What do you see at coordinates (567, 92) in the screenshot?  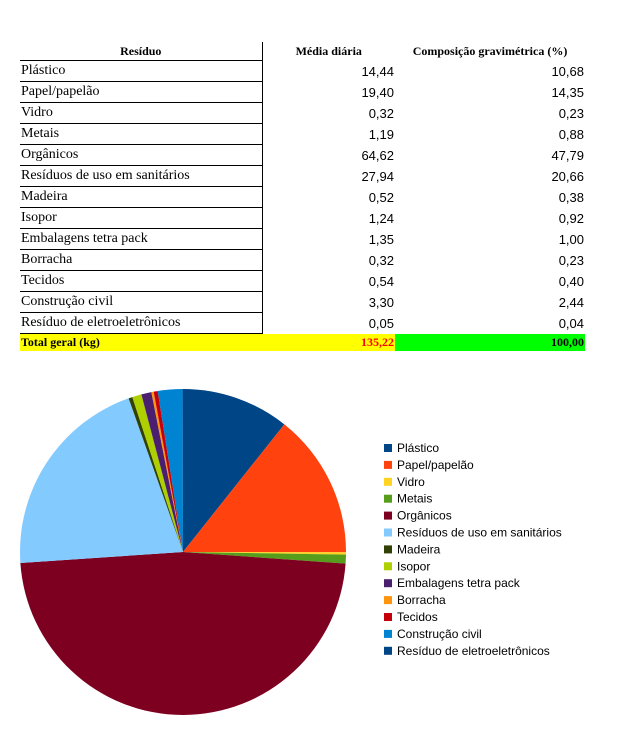 I see `composition-cell: 14,35` at bounding box center [567, 92].